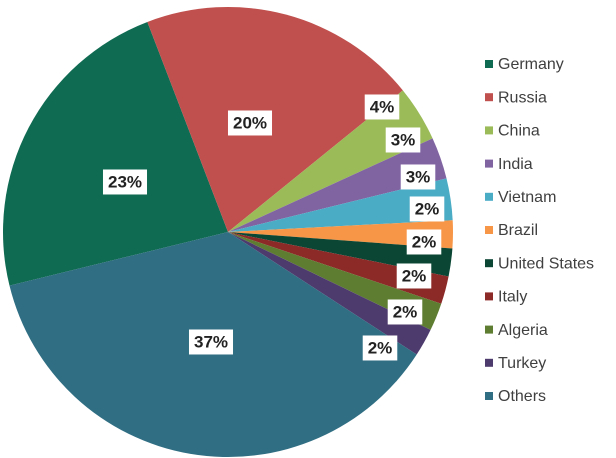 The width and height of the screenshot is (616, 458). Describe the element at coordinates (522, 97) in the screenshot. I see `legend-label: Russia` at that location.